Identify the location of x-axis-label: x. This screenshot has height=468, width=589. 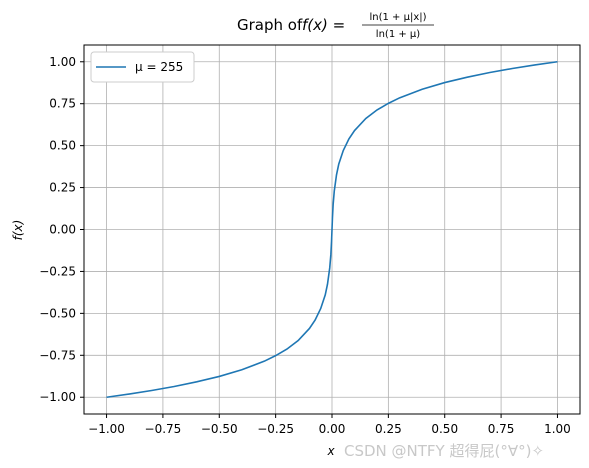
(330, 451).